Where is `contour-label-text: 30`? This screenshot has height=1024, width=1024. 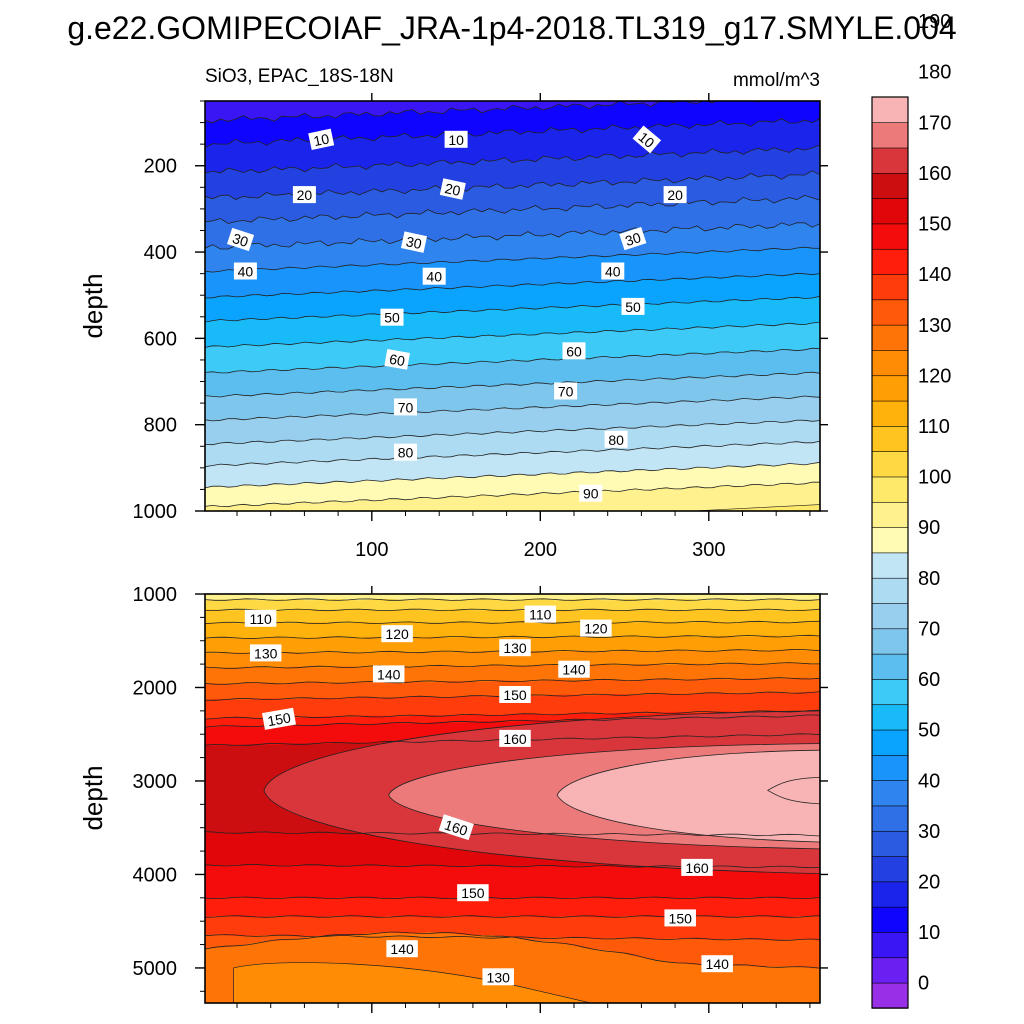
contour-label-text: 30 is located at coordinates (414, 242).